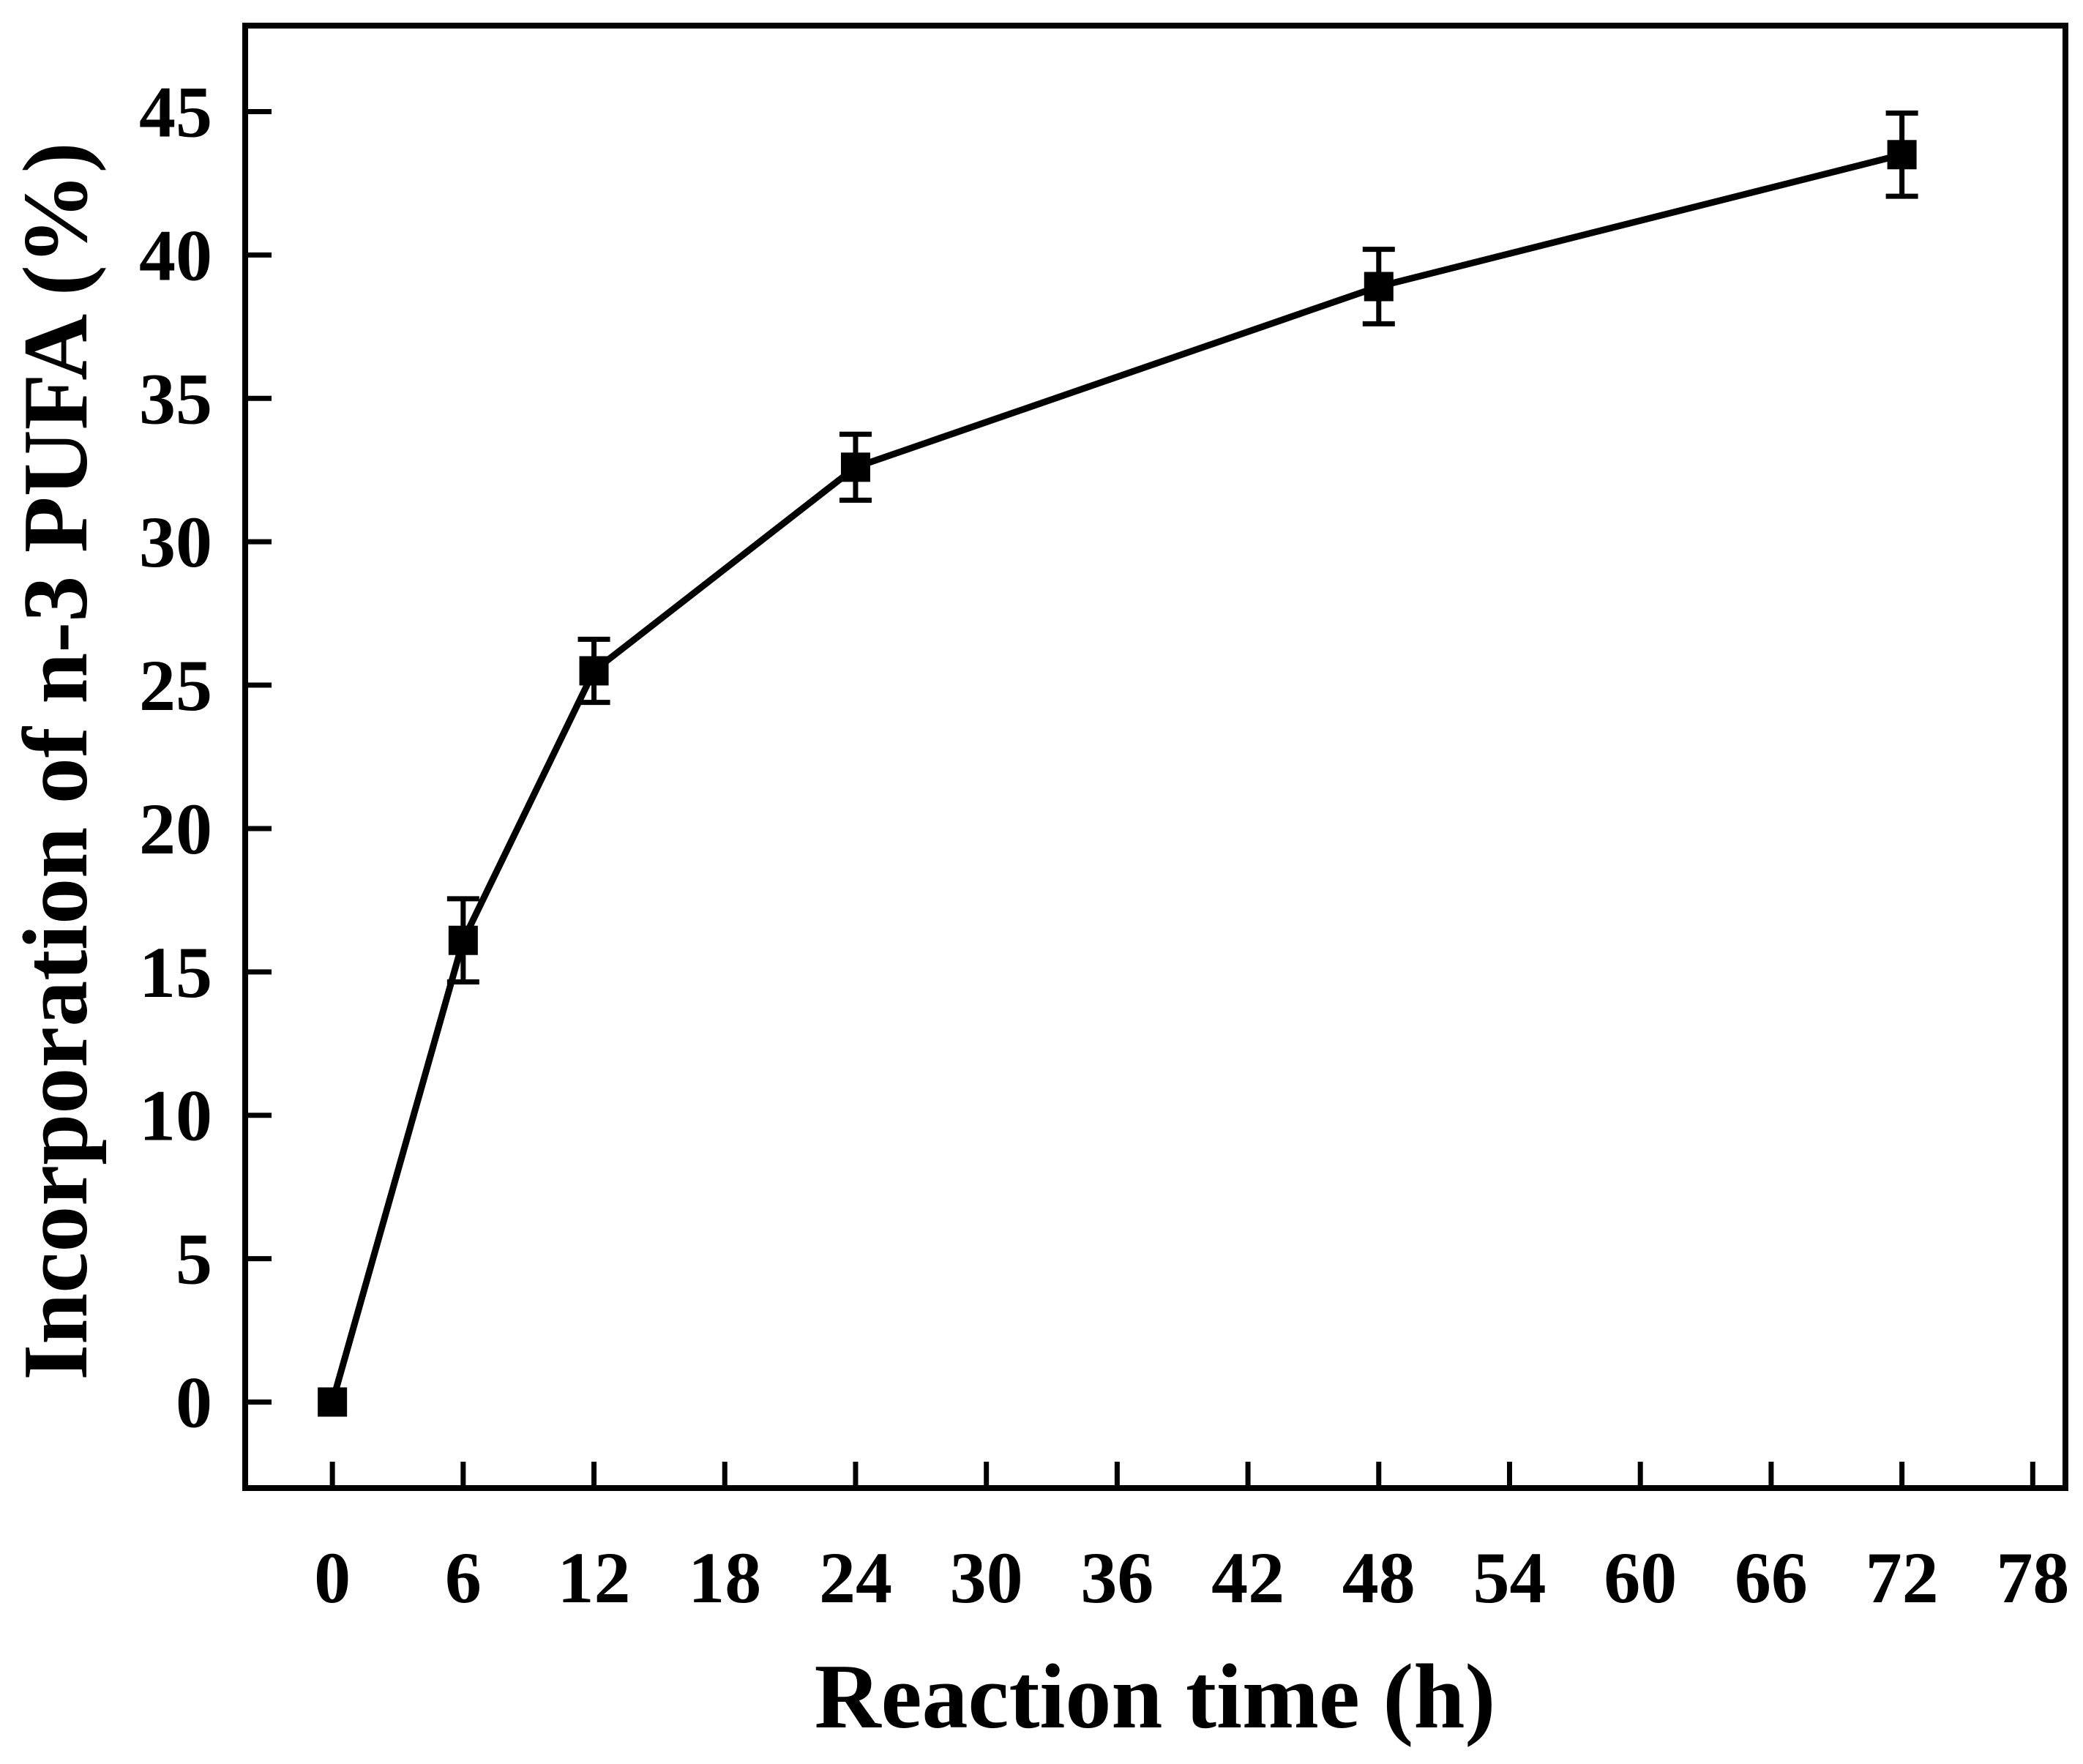 This screenshot has height=1764, width=2083. I want to click on y-tick-label: 25, so click(175, 685).